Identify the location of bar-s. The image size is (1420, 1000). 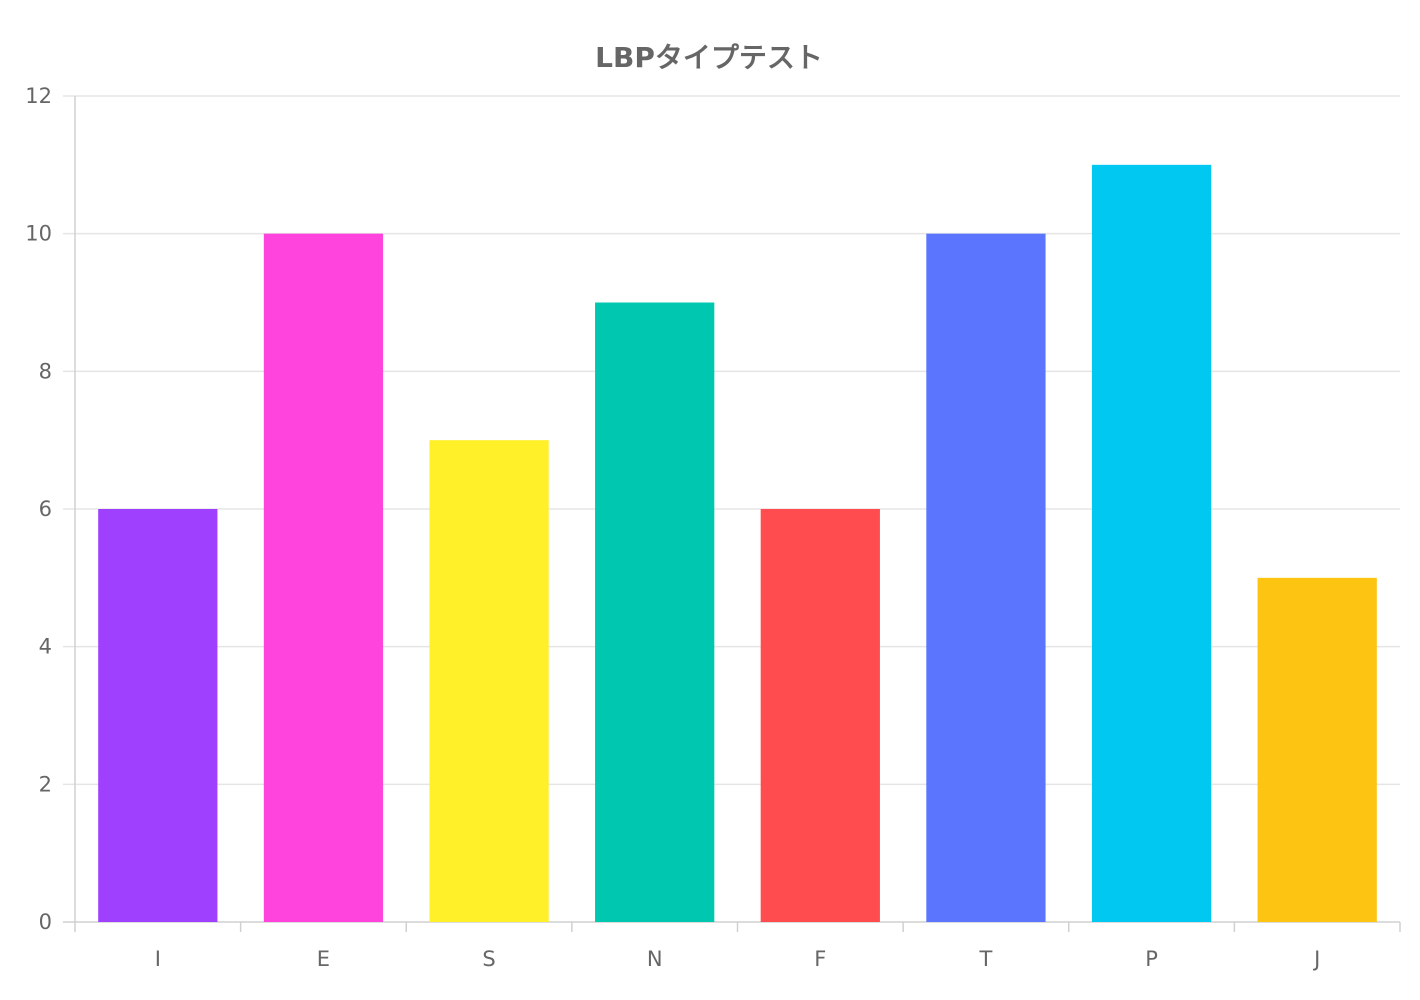
(489, 681).